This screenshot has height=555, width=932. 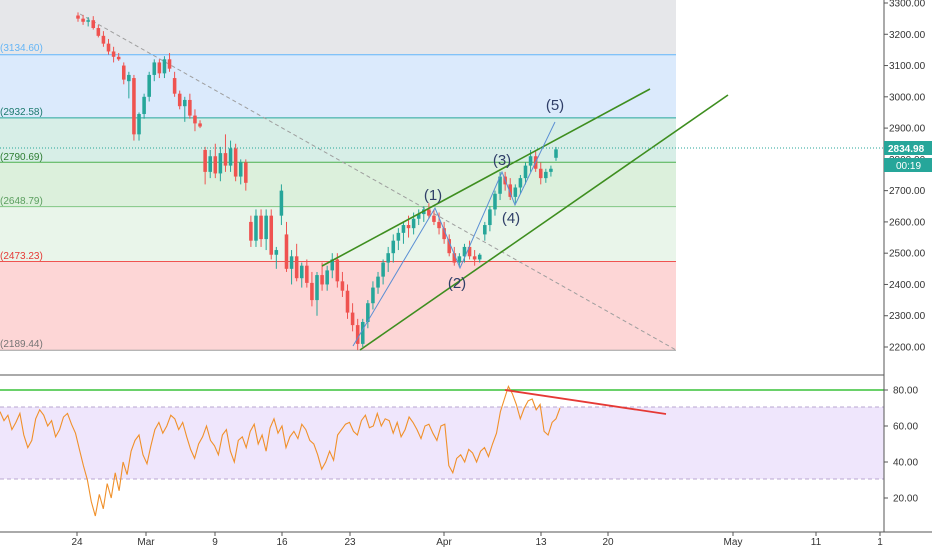 I want to click on time-tick-label: 1, so click(x=880, y=542).